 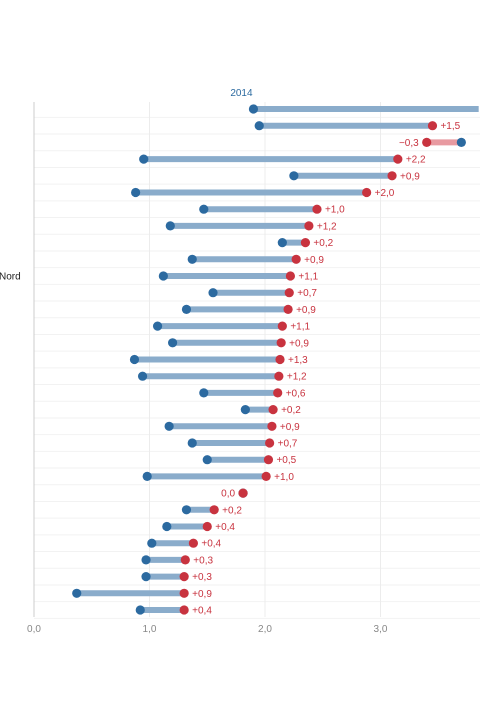 What do you see at coordinates (296, 393) in the screenshot?
I see `delta-label: +0,6` at bounding box center [296, 393].